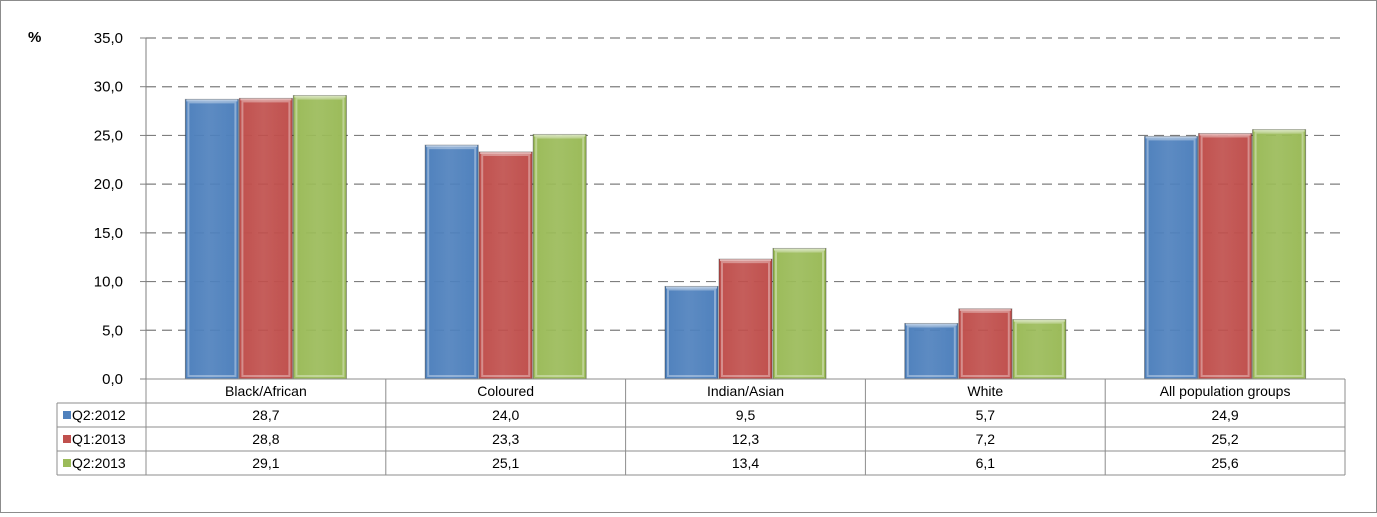 Image resolution: width=1377 pixels, height=517 pixels. What do you see at coordinates (746, 415) in the screenshot?
I see `data-label: 9,5` at bounding box center [746, 415].